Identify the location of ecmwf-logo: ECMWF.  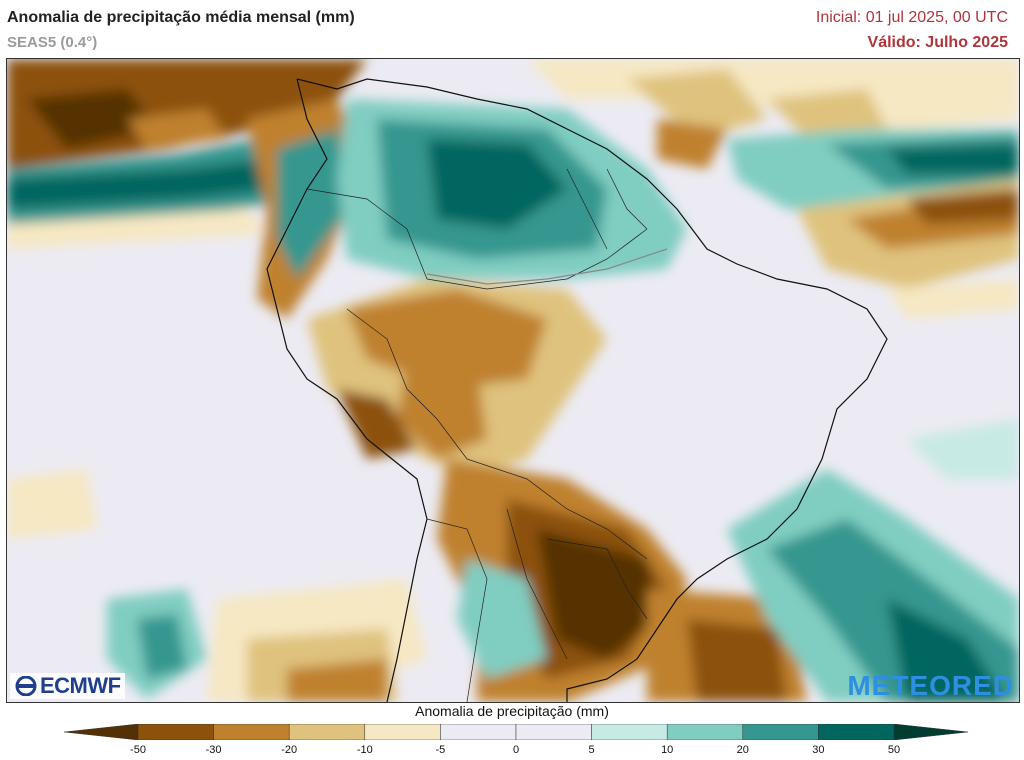
(67, 686).